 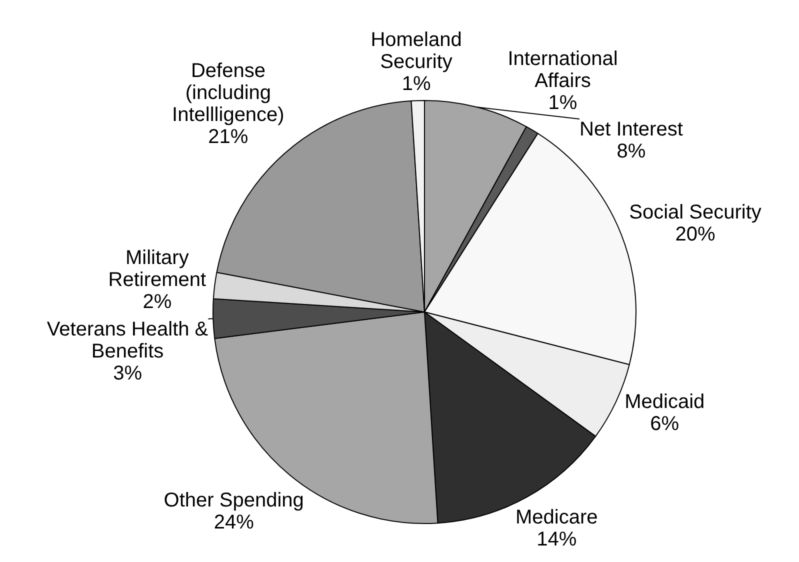 I want to click on slice-label: International Affairs, so click(x=563, y=70).